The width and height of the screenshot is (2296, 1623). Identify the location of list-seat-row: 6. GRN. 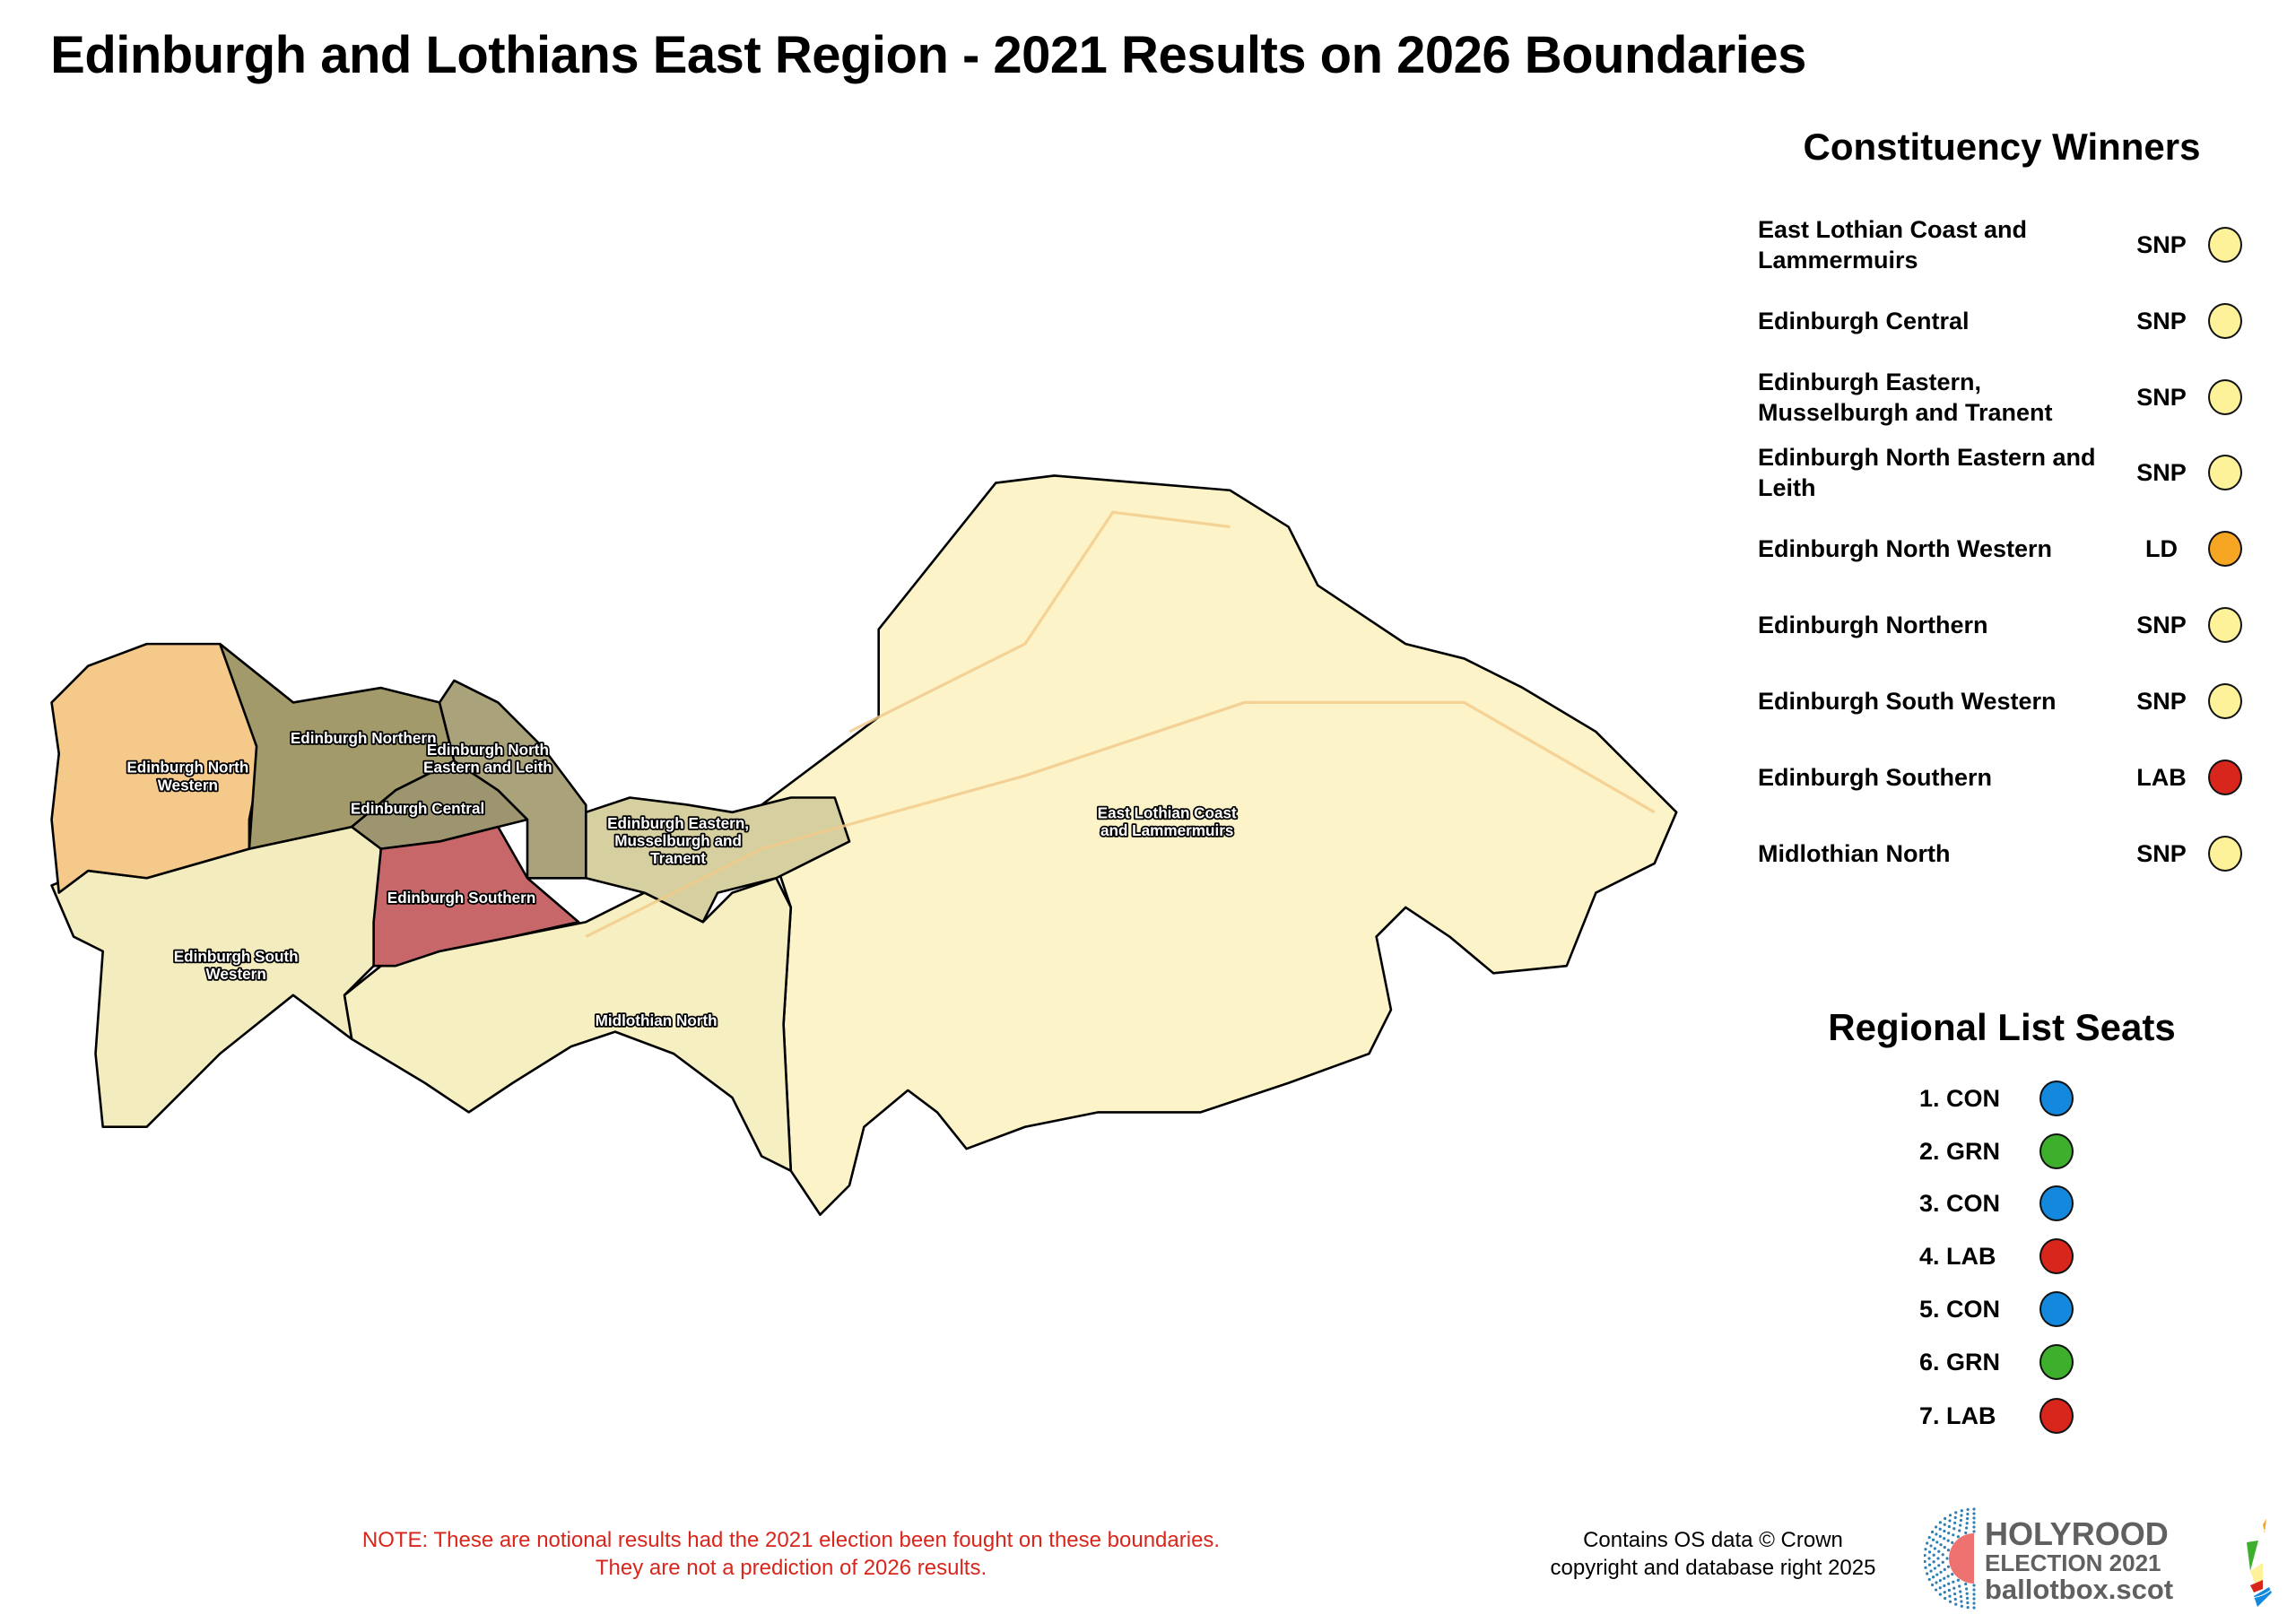
(1996, 1362).